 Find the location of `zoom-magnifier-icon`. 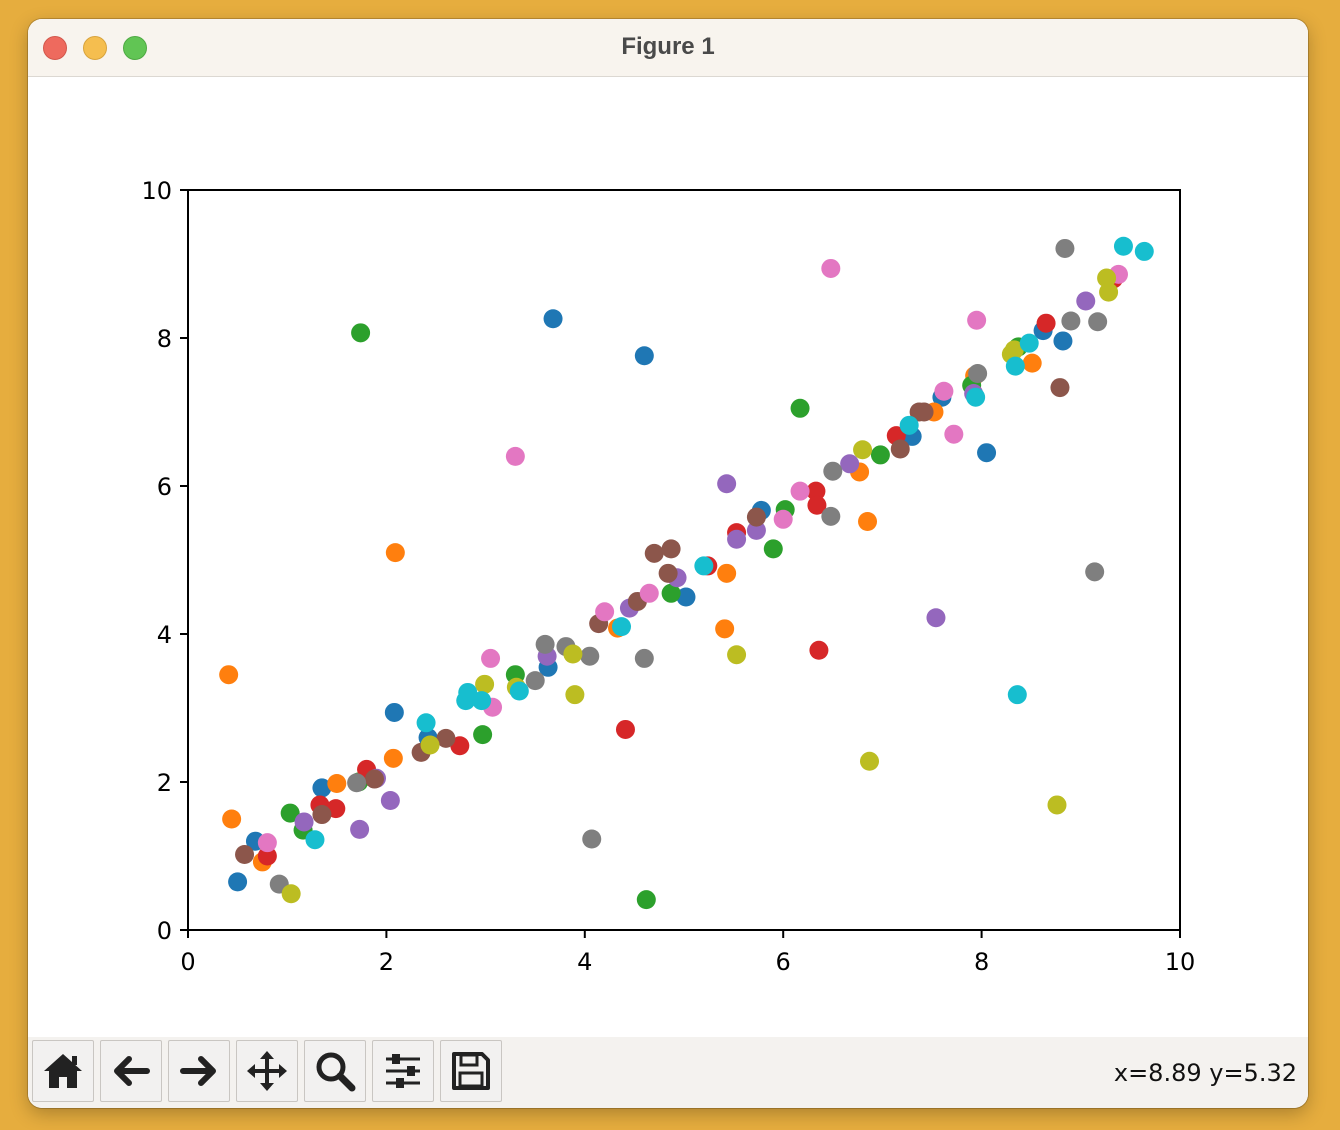

zoom-magnifier-icon is located at coordinates (336, 1072).